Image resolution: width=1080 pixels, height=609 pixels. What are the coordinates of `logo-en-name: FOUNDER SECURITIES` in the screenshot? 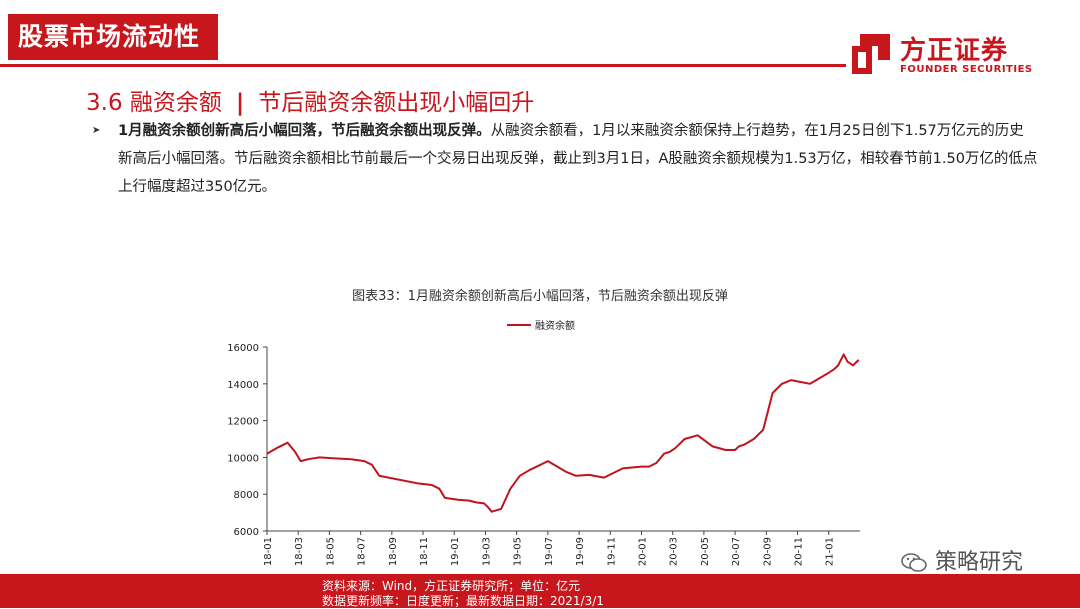 It's located at (966, 69).